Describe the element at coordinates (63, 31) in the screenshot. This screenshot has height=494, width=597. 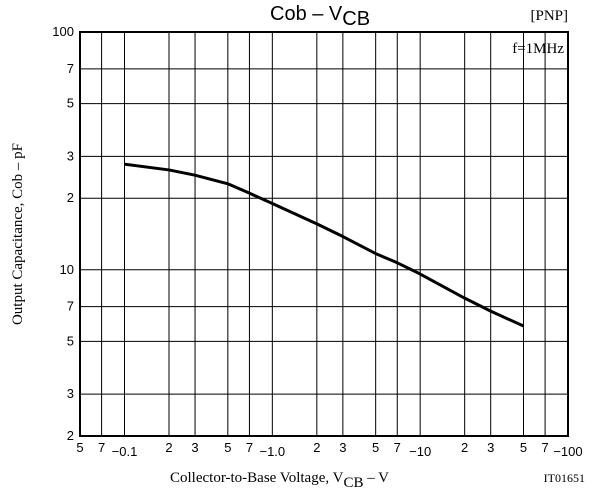
I see `y-tick-label: 100` at that location.